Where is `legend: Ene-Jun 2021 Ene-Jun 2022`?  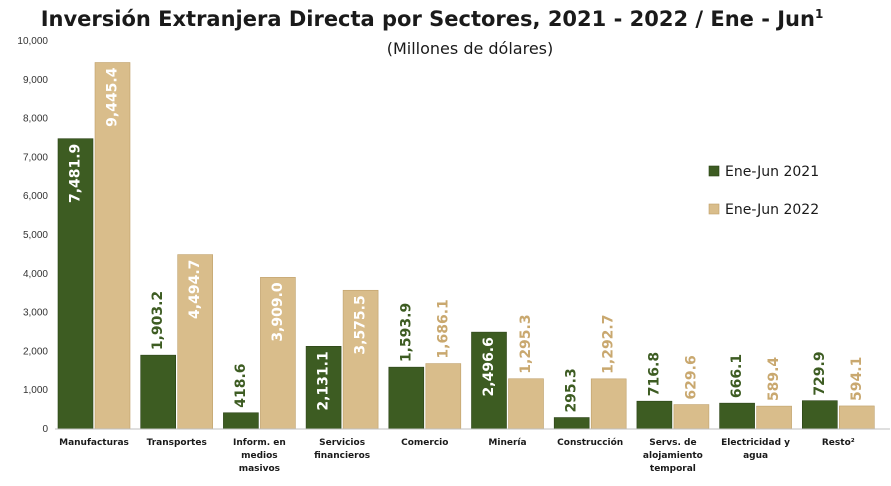
legend: Ene-Jun 2021 Ene-Jun 2022 is located at coordinates (763, 191).